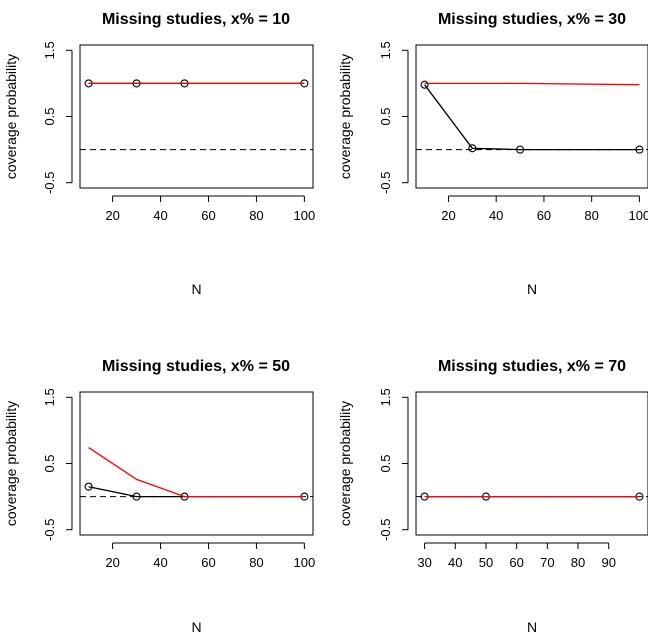  I want to click on chart-title: Missing studies, x% = 70, so click(532, 366).